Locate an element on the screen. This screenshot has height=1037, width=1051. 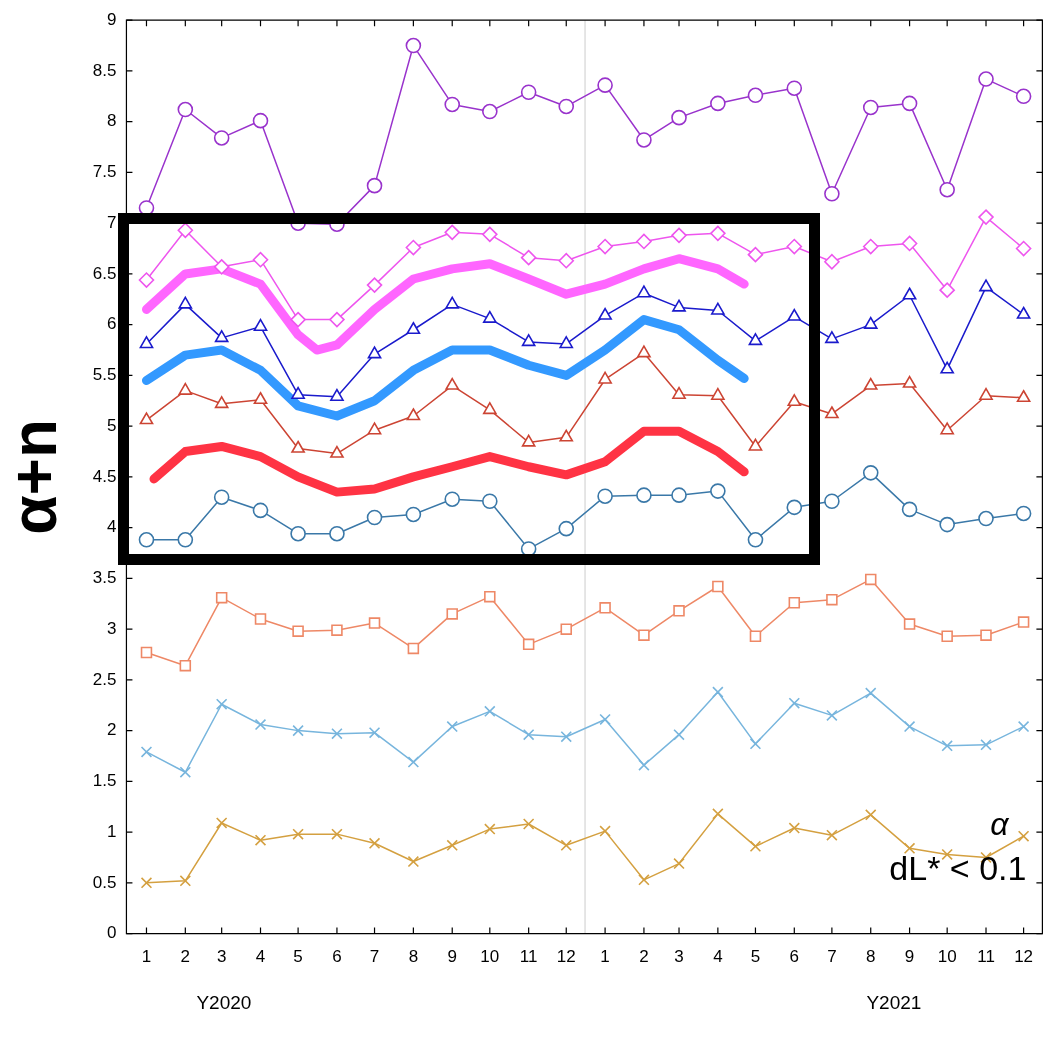
y-tick-label: 4.5 is located at coordinates (104, 476).